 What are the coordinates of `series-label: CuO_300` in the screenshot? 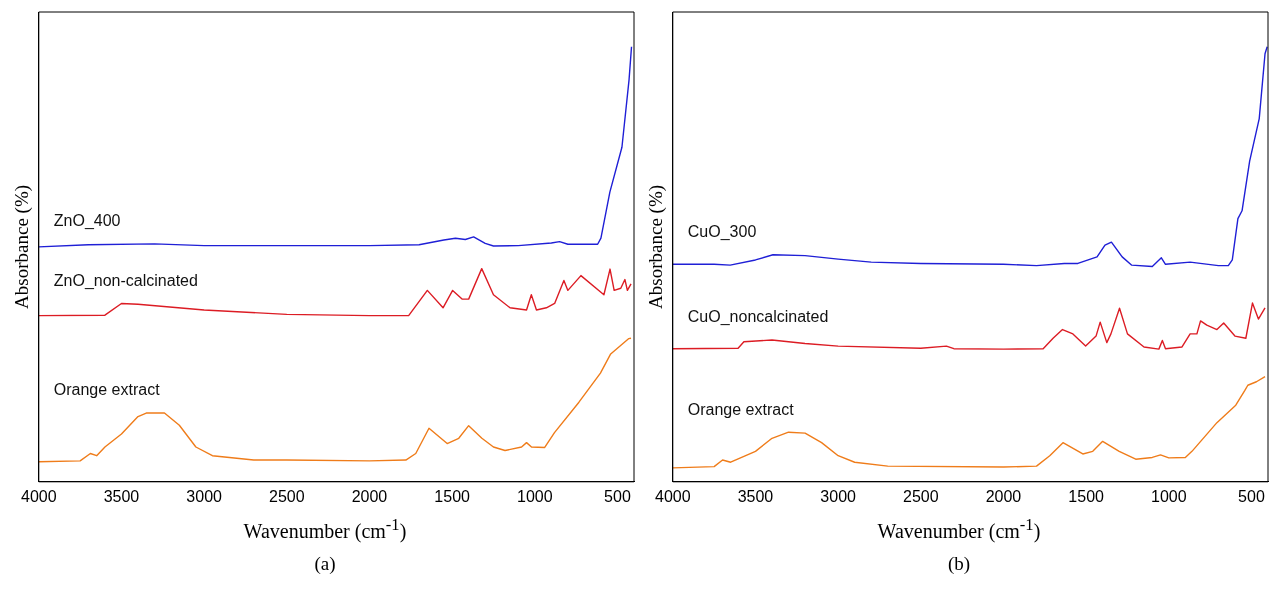 It's located at (722, 232).